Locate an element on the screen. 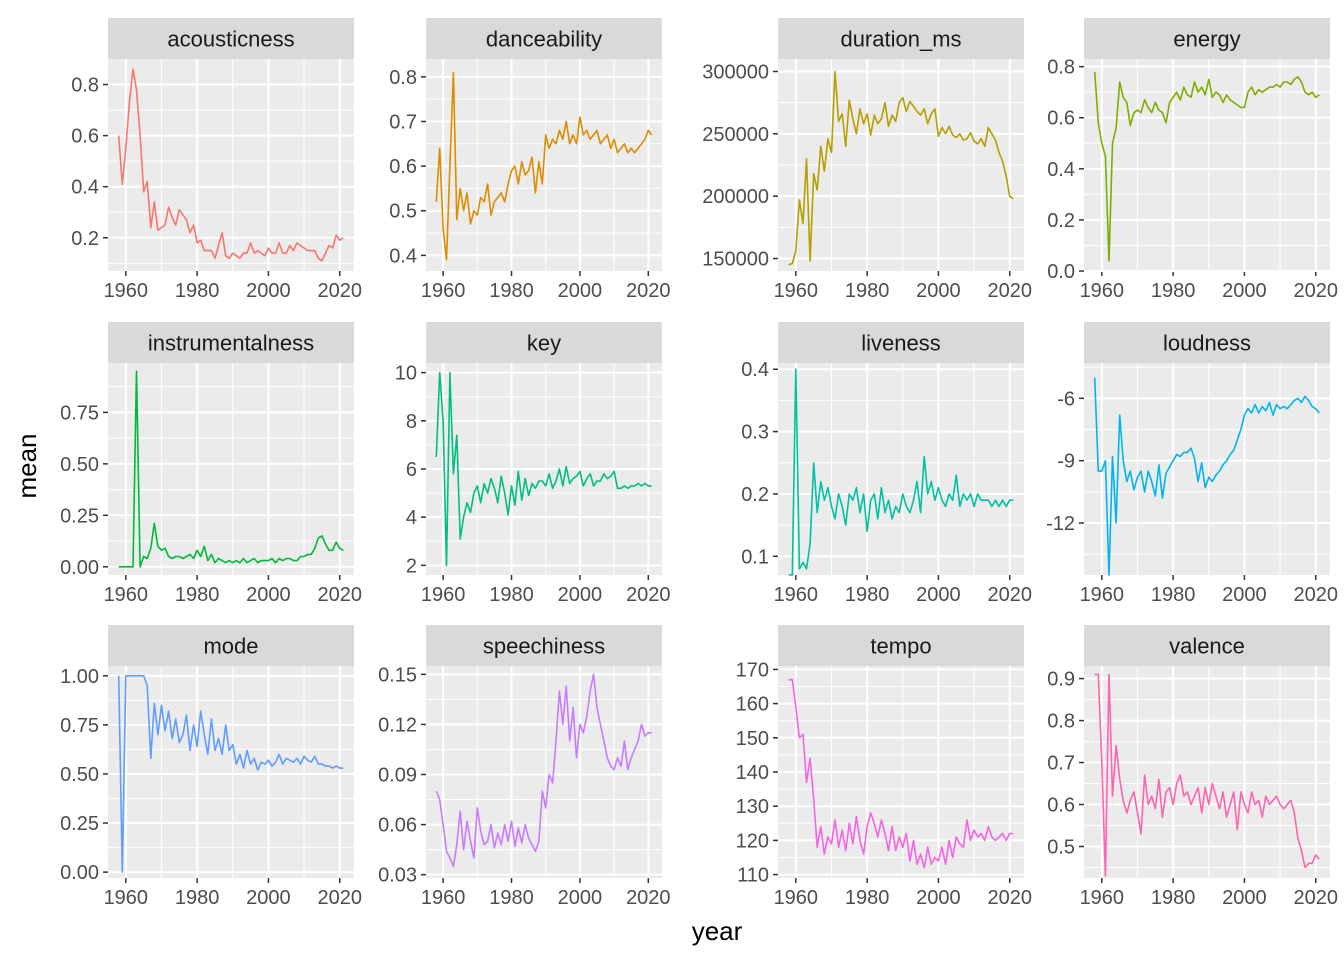  series-line-loudness is located at coordinates (1206, 476).